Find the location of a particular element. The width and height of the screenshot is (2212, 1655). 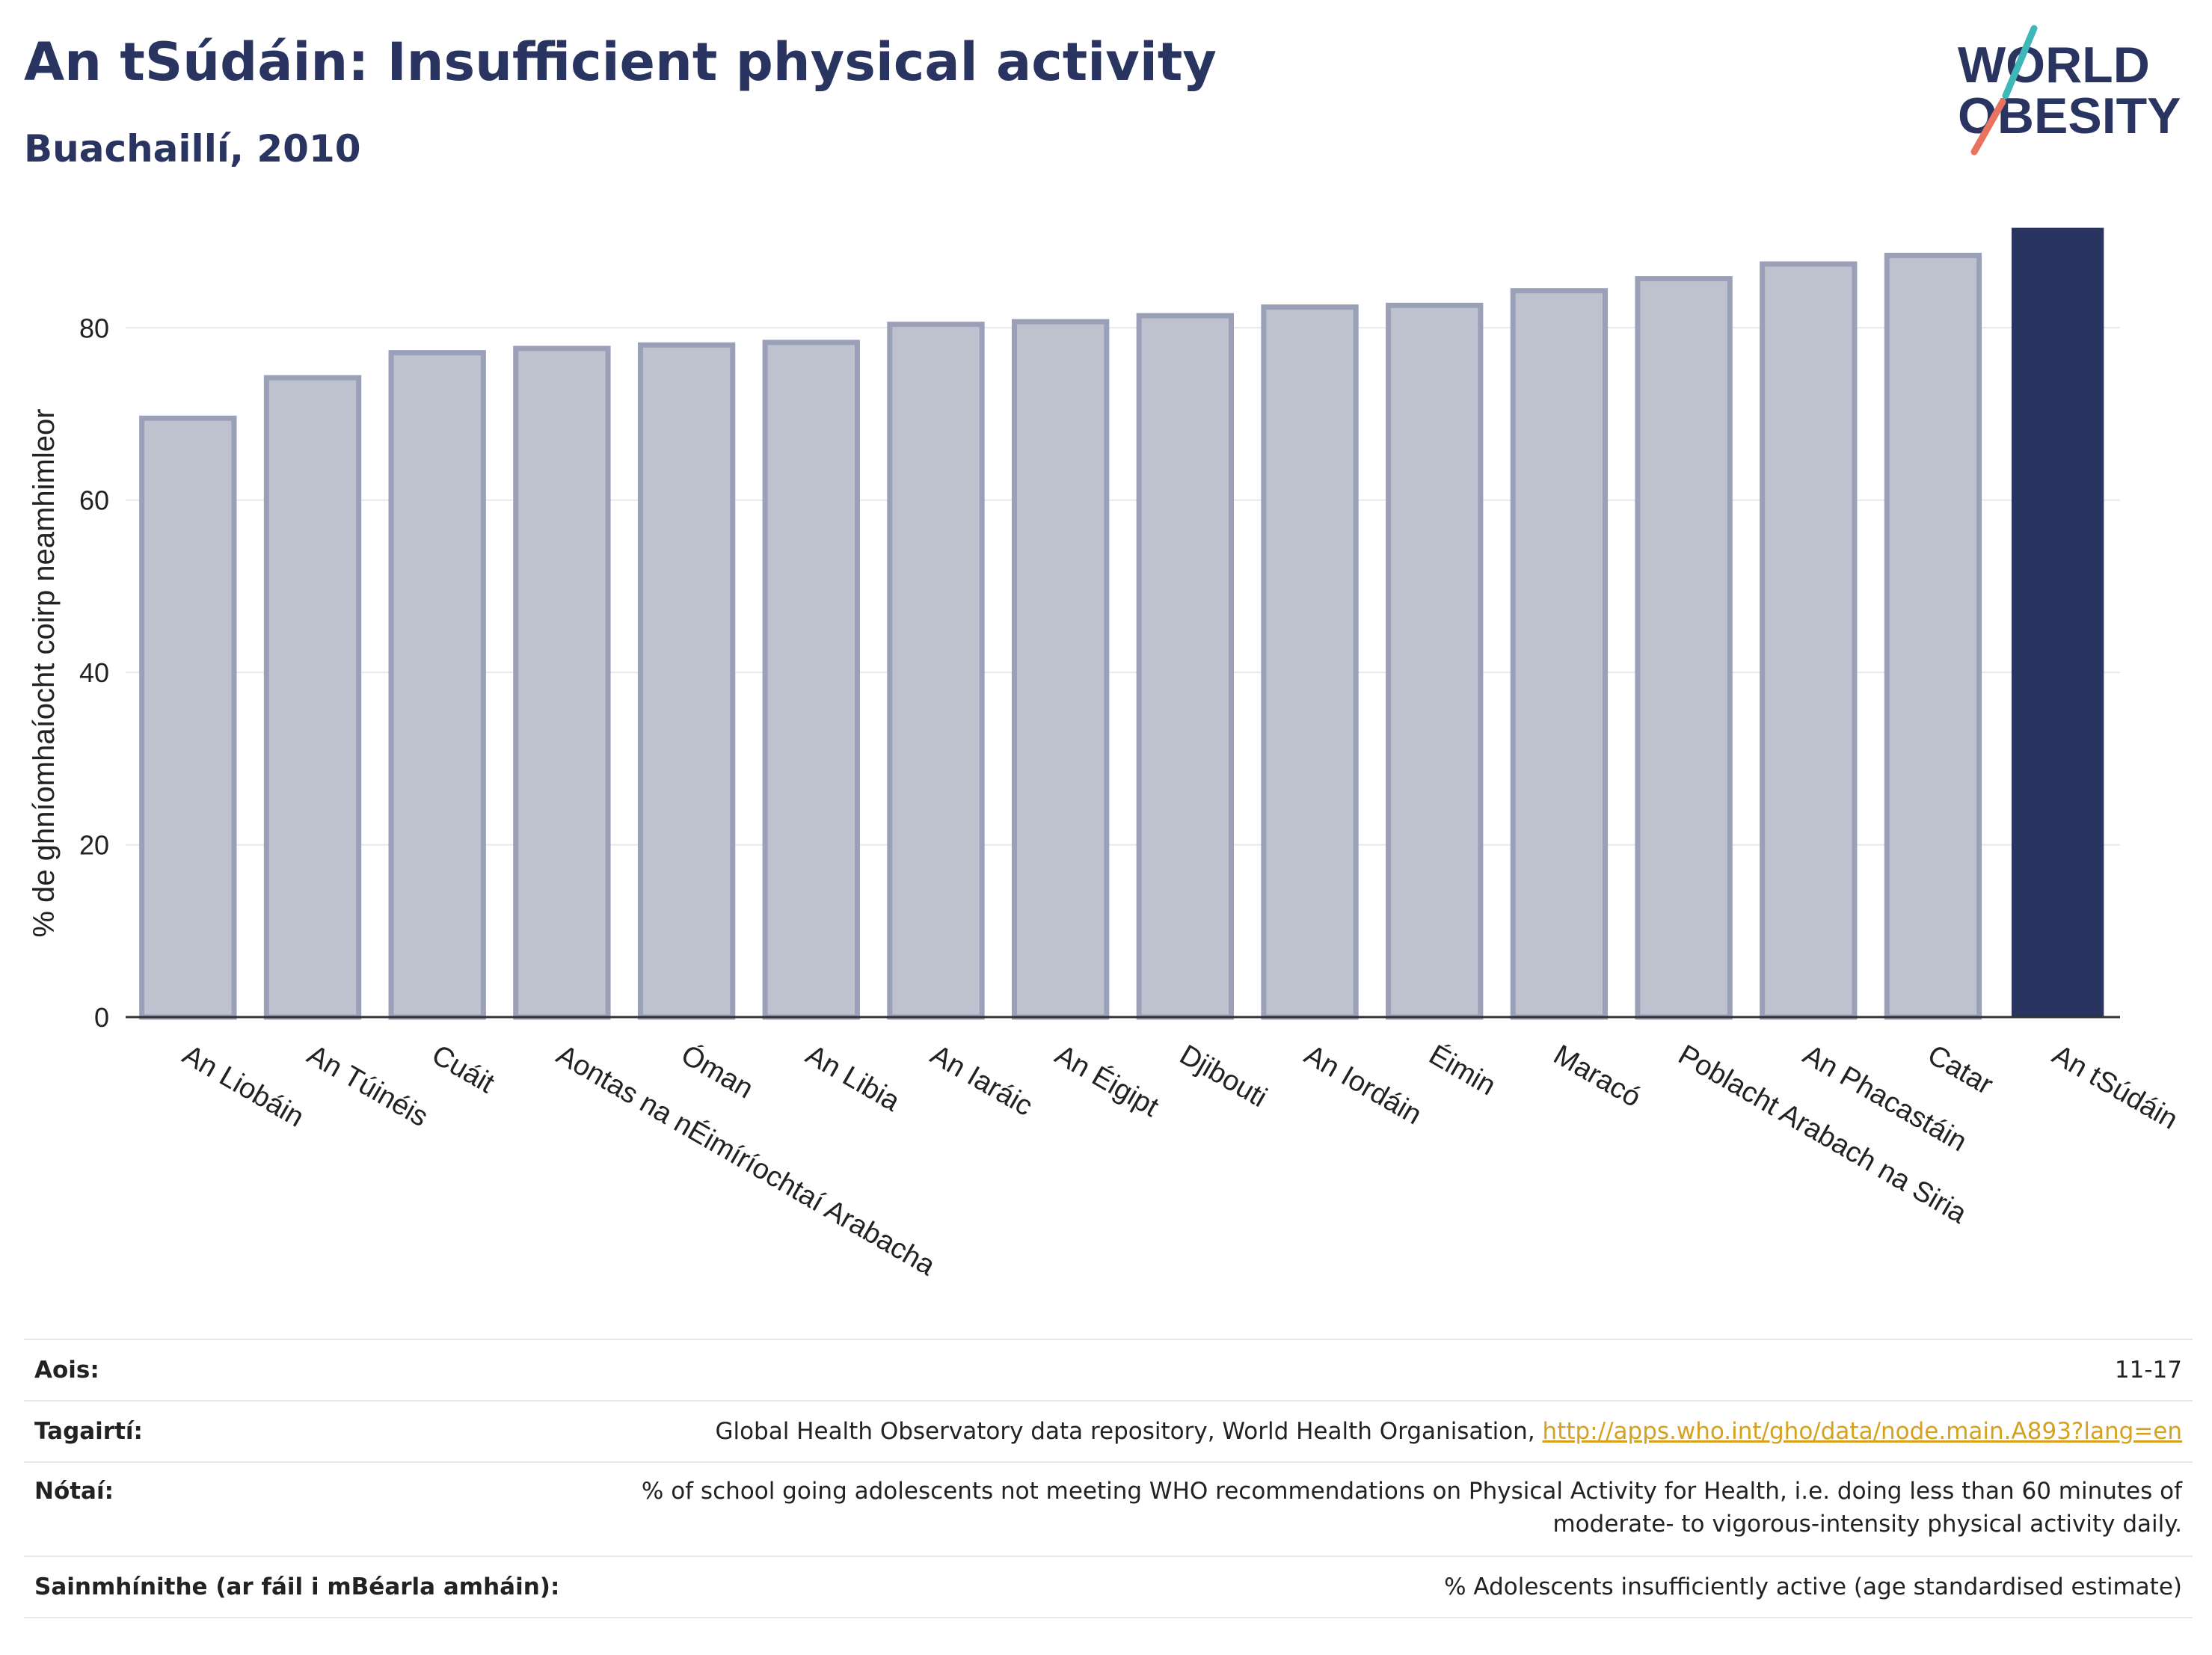

y-axis-ticks: 0 20 40 60 80 is located at coordinates (94, 673).